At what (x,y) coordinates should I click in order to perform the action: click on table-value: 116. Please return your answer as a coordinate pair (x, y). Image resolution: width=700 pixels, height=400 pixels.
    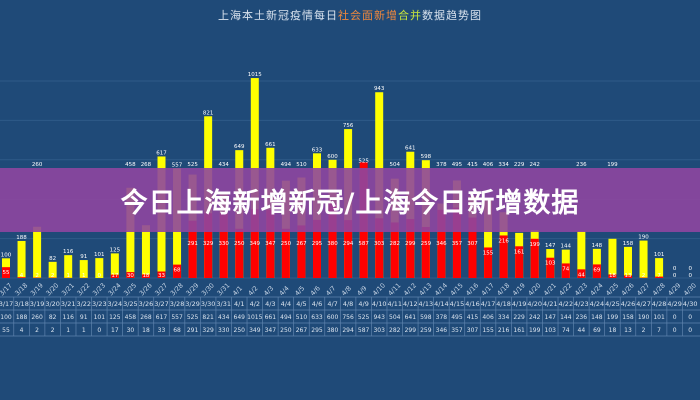
    Looking at the image, I should click on (68, 317).